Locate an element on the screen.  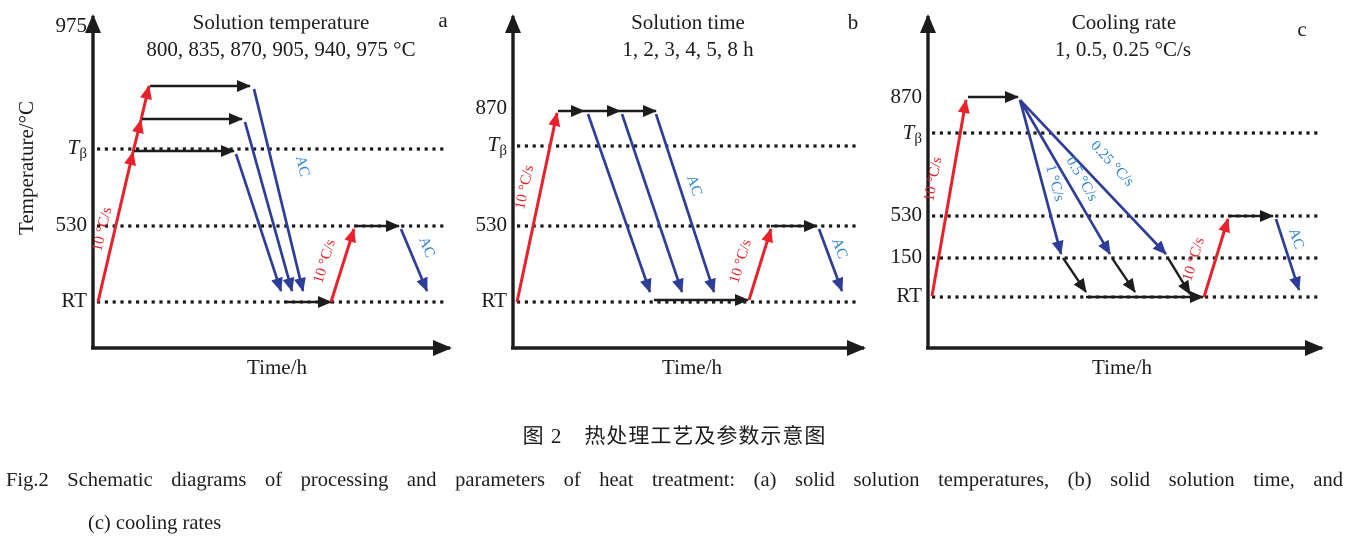
panel-c-subtitle: 1, 0.5, 0.25 °C/s is located at coordinates (1123, 49).